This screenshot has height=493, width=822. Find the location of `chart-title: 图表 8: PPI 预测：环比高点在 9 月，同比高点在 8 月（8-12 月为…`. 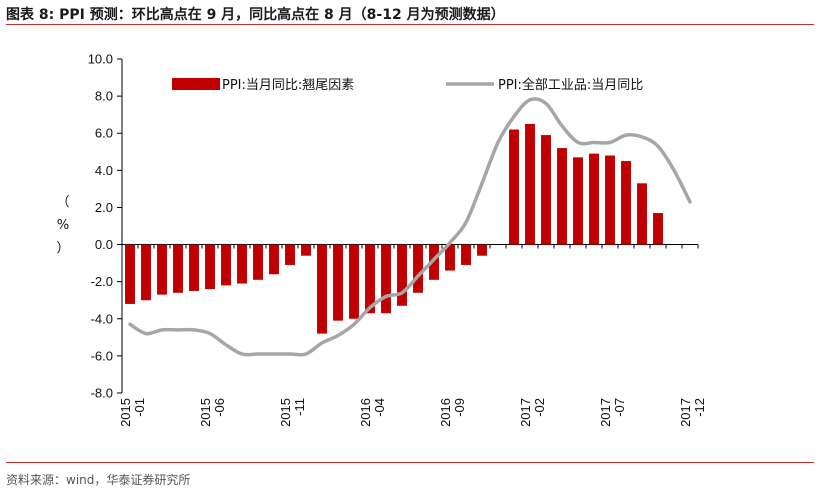

chart-title: 图表 8: PPI 预测：环比高点在 9 月，同比高点在 8 月（8-12 月为… is located at coordinates (255, 15).